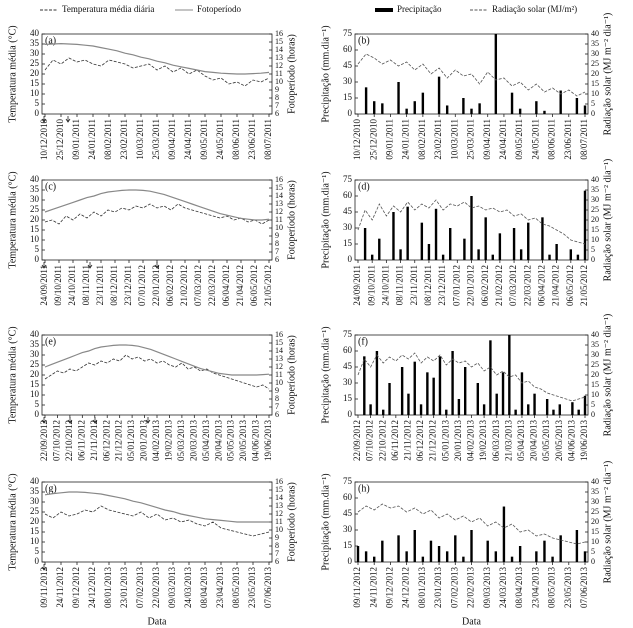 This screenshot has height=628, width=633. I want to click on x-tick-label: 06/11/2012, so click(81, 440).